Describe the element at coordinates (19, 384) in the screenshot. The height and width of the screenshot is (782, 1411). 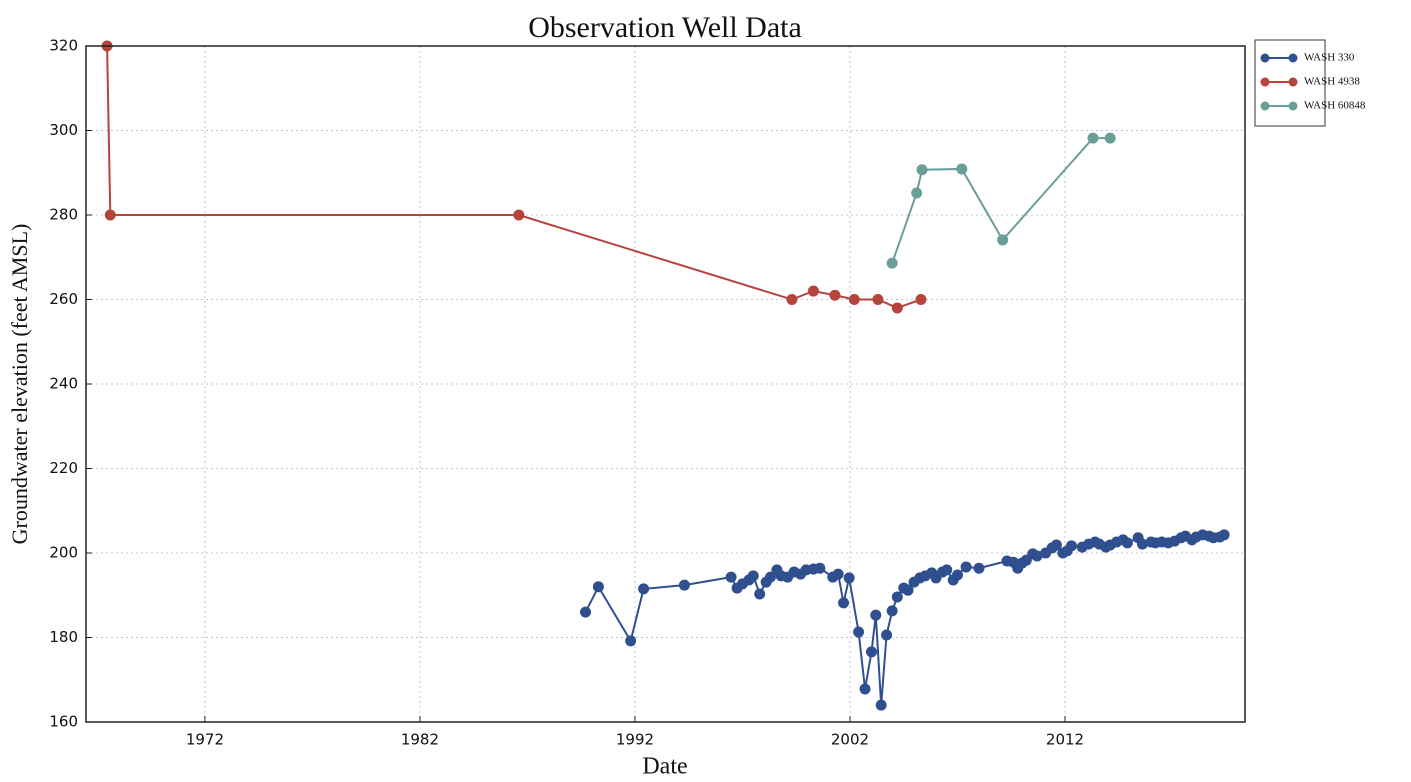
I see `y-axis-label: Groundwater elevation (feet AMSL)` at that location.